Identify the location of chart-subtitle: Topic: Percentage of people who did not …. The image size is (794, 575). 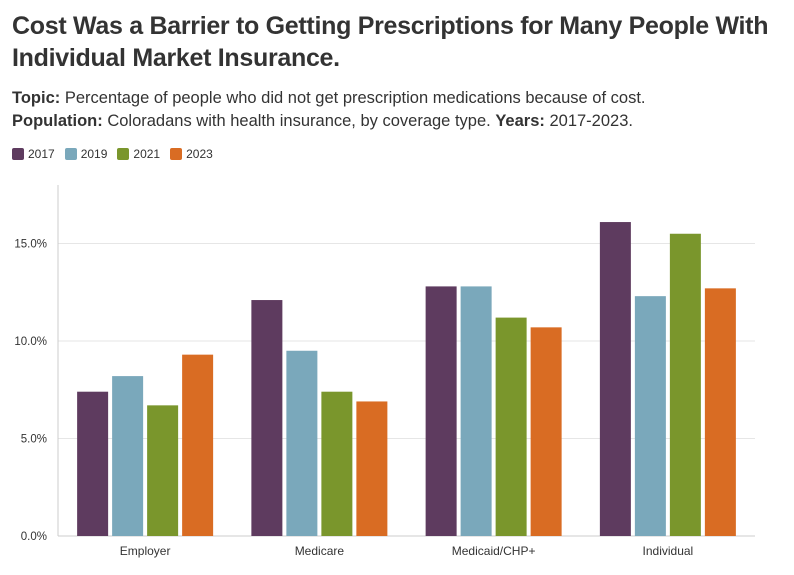
(397, 110).